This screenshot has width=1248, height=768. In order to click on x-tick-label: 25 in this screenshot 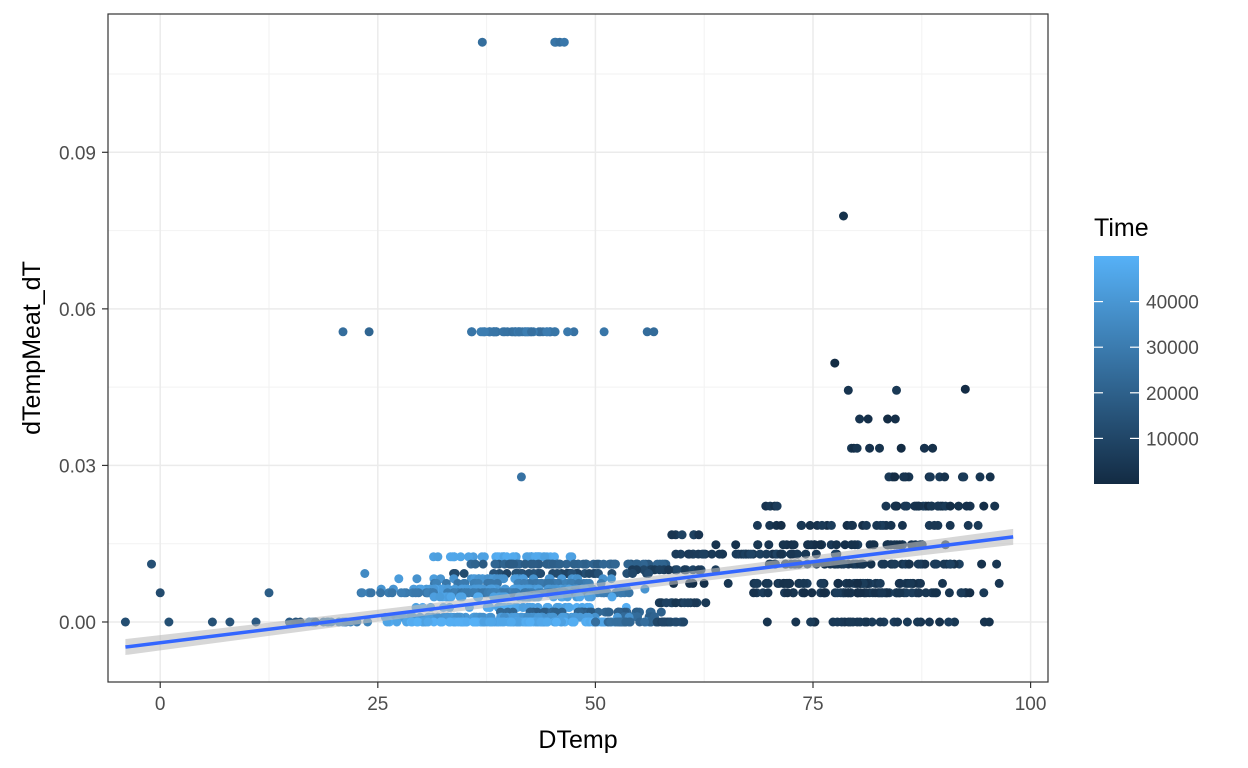, I will do `click(377, 704)`.